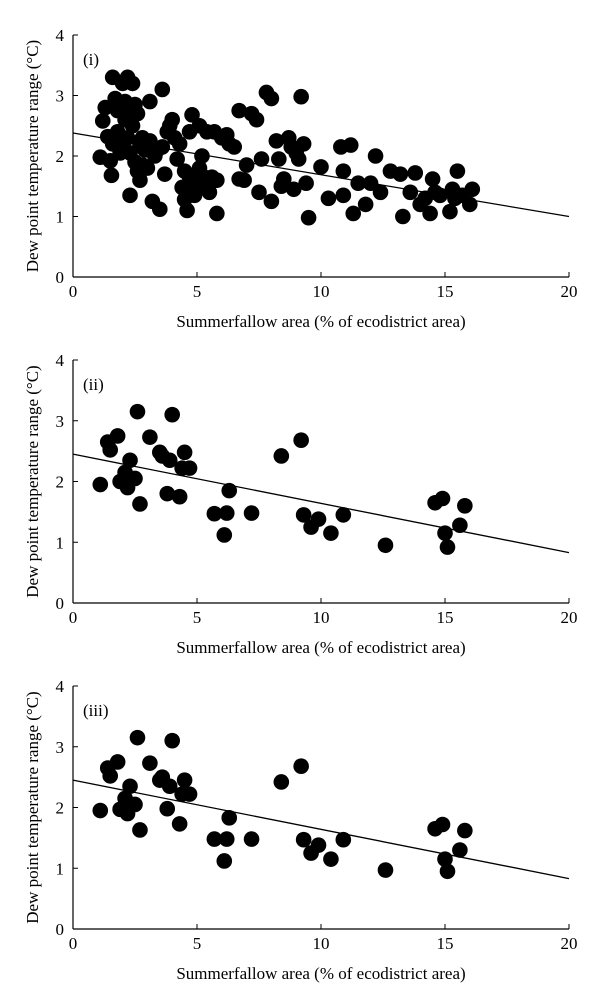 This screenshot has height=1008, width=600. What do you see at coordinates (96, 710) in the screenshot?
I see `panel-label: (iii)` at bounding box center [96, 710].